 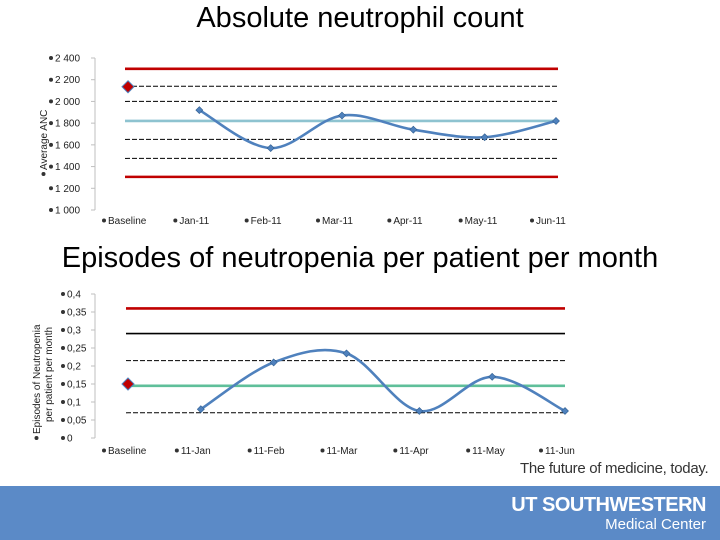 I want to click on y-axis-label: Average ANC, so click(x=44, y=143).